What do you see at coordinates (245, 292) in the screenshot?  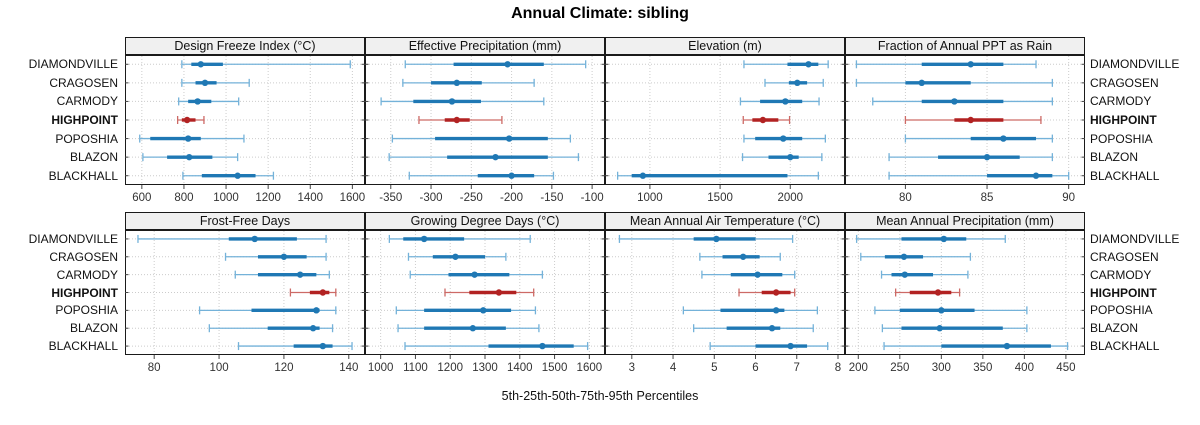 I see `panel-plot-frost-free-days` at bounding box center [245, 292].